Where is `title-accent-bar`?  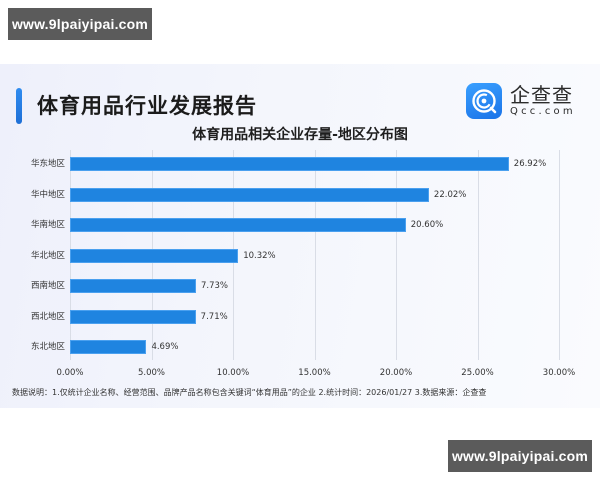 title-accent-bar is located at coordinates (19, 106).